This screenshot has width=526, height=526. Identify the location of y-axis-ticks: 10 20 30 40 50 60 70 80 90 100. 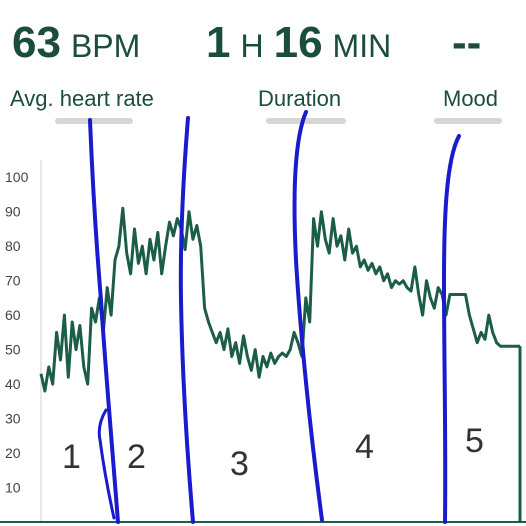
(17, 332).